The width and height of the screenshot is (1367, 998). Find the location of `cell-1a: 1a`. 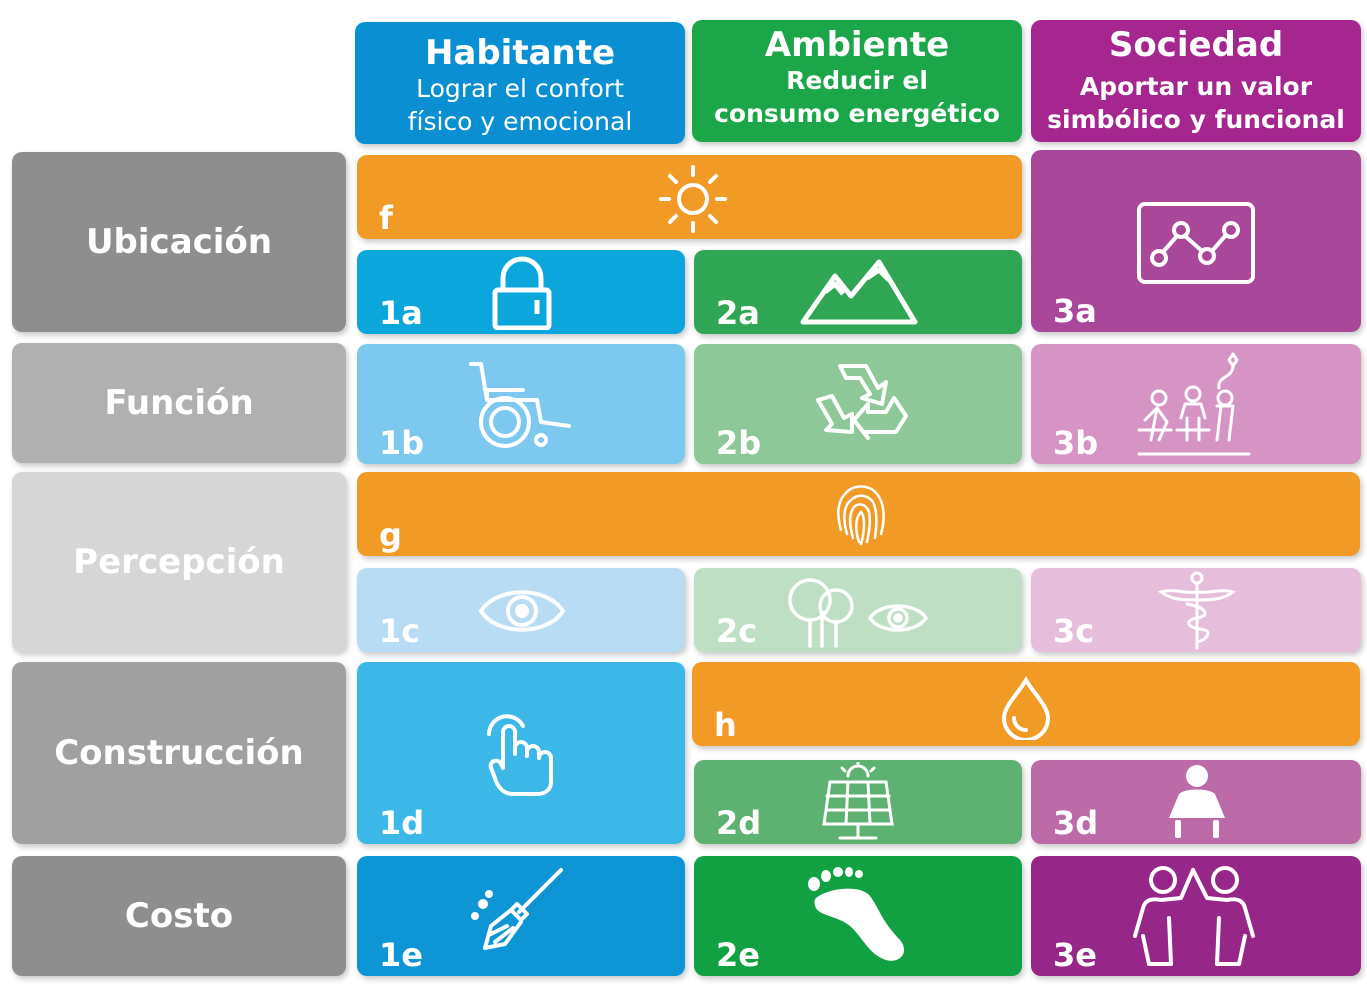

cell-1a: 1a is located at coordinates (521, 292).